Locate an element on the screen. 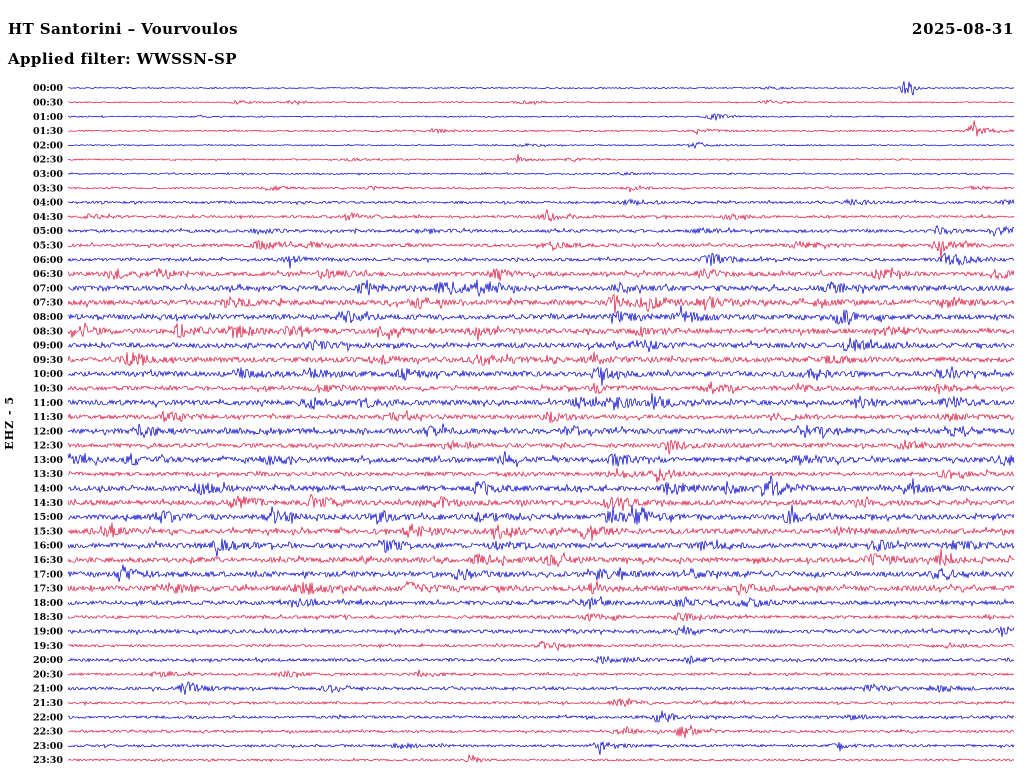  trace-time-label: 07:30 is located at coordinates (48, 303).